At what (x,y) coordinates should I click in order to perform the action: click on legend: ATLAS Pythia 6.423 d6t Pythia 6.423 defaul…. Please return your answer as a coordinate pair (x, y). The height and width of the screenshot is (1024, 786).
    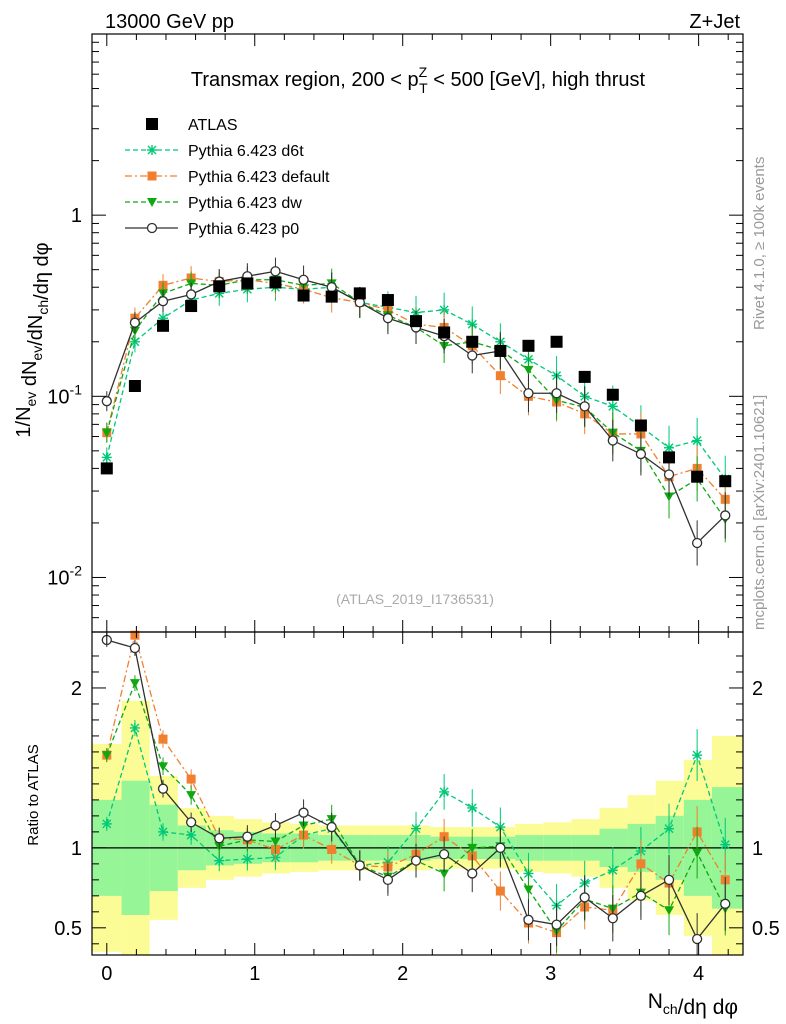
    Looking at the image, I should click on (227, 177).